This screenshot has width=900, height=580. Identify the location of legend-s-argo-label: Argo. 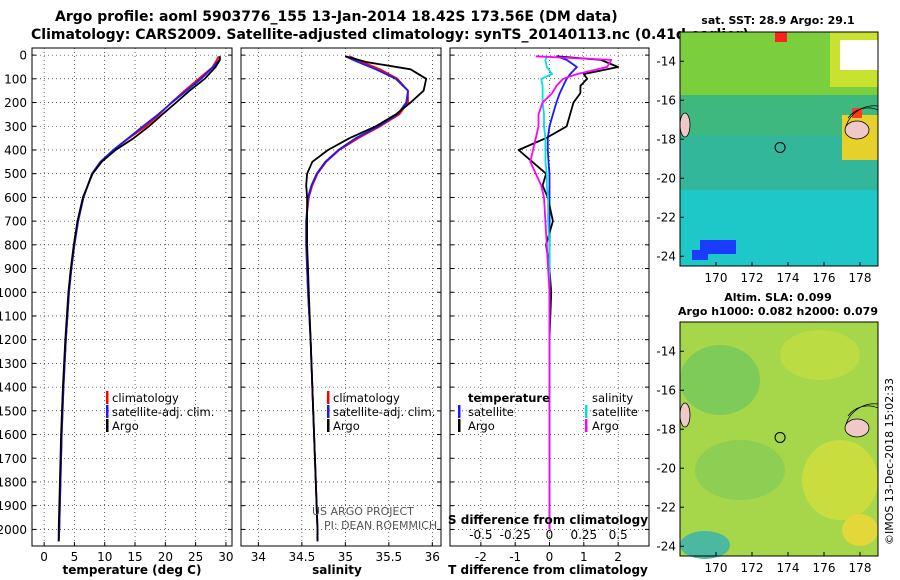
(605, 426).